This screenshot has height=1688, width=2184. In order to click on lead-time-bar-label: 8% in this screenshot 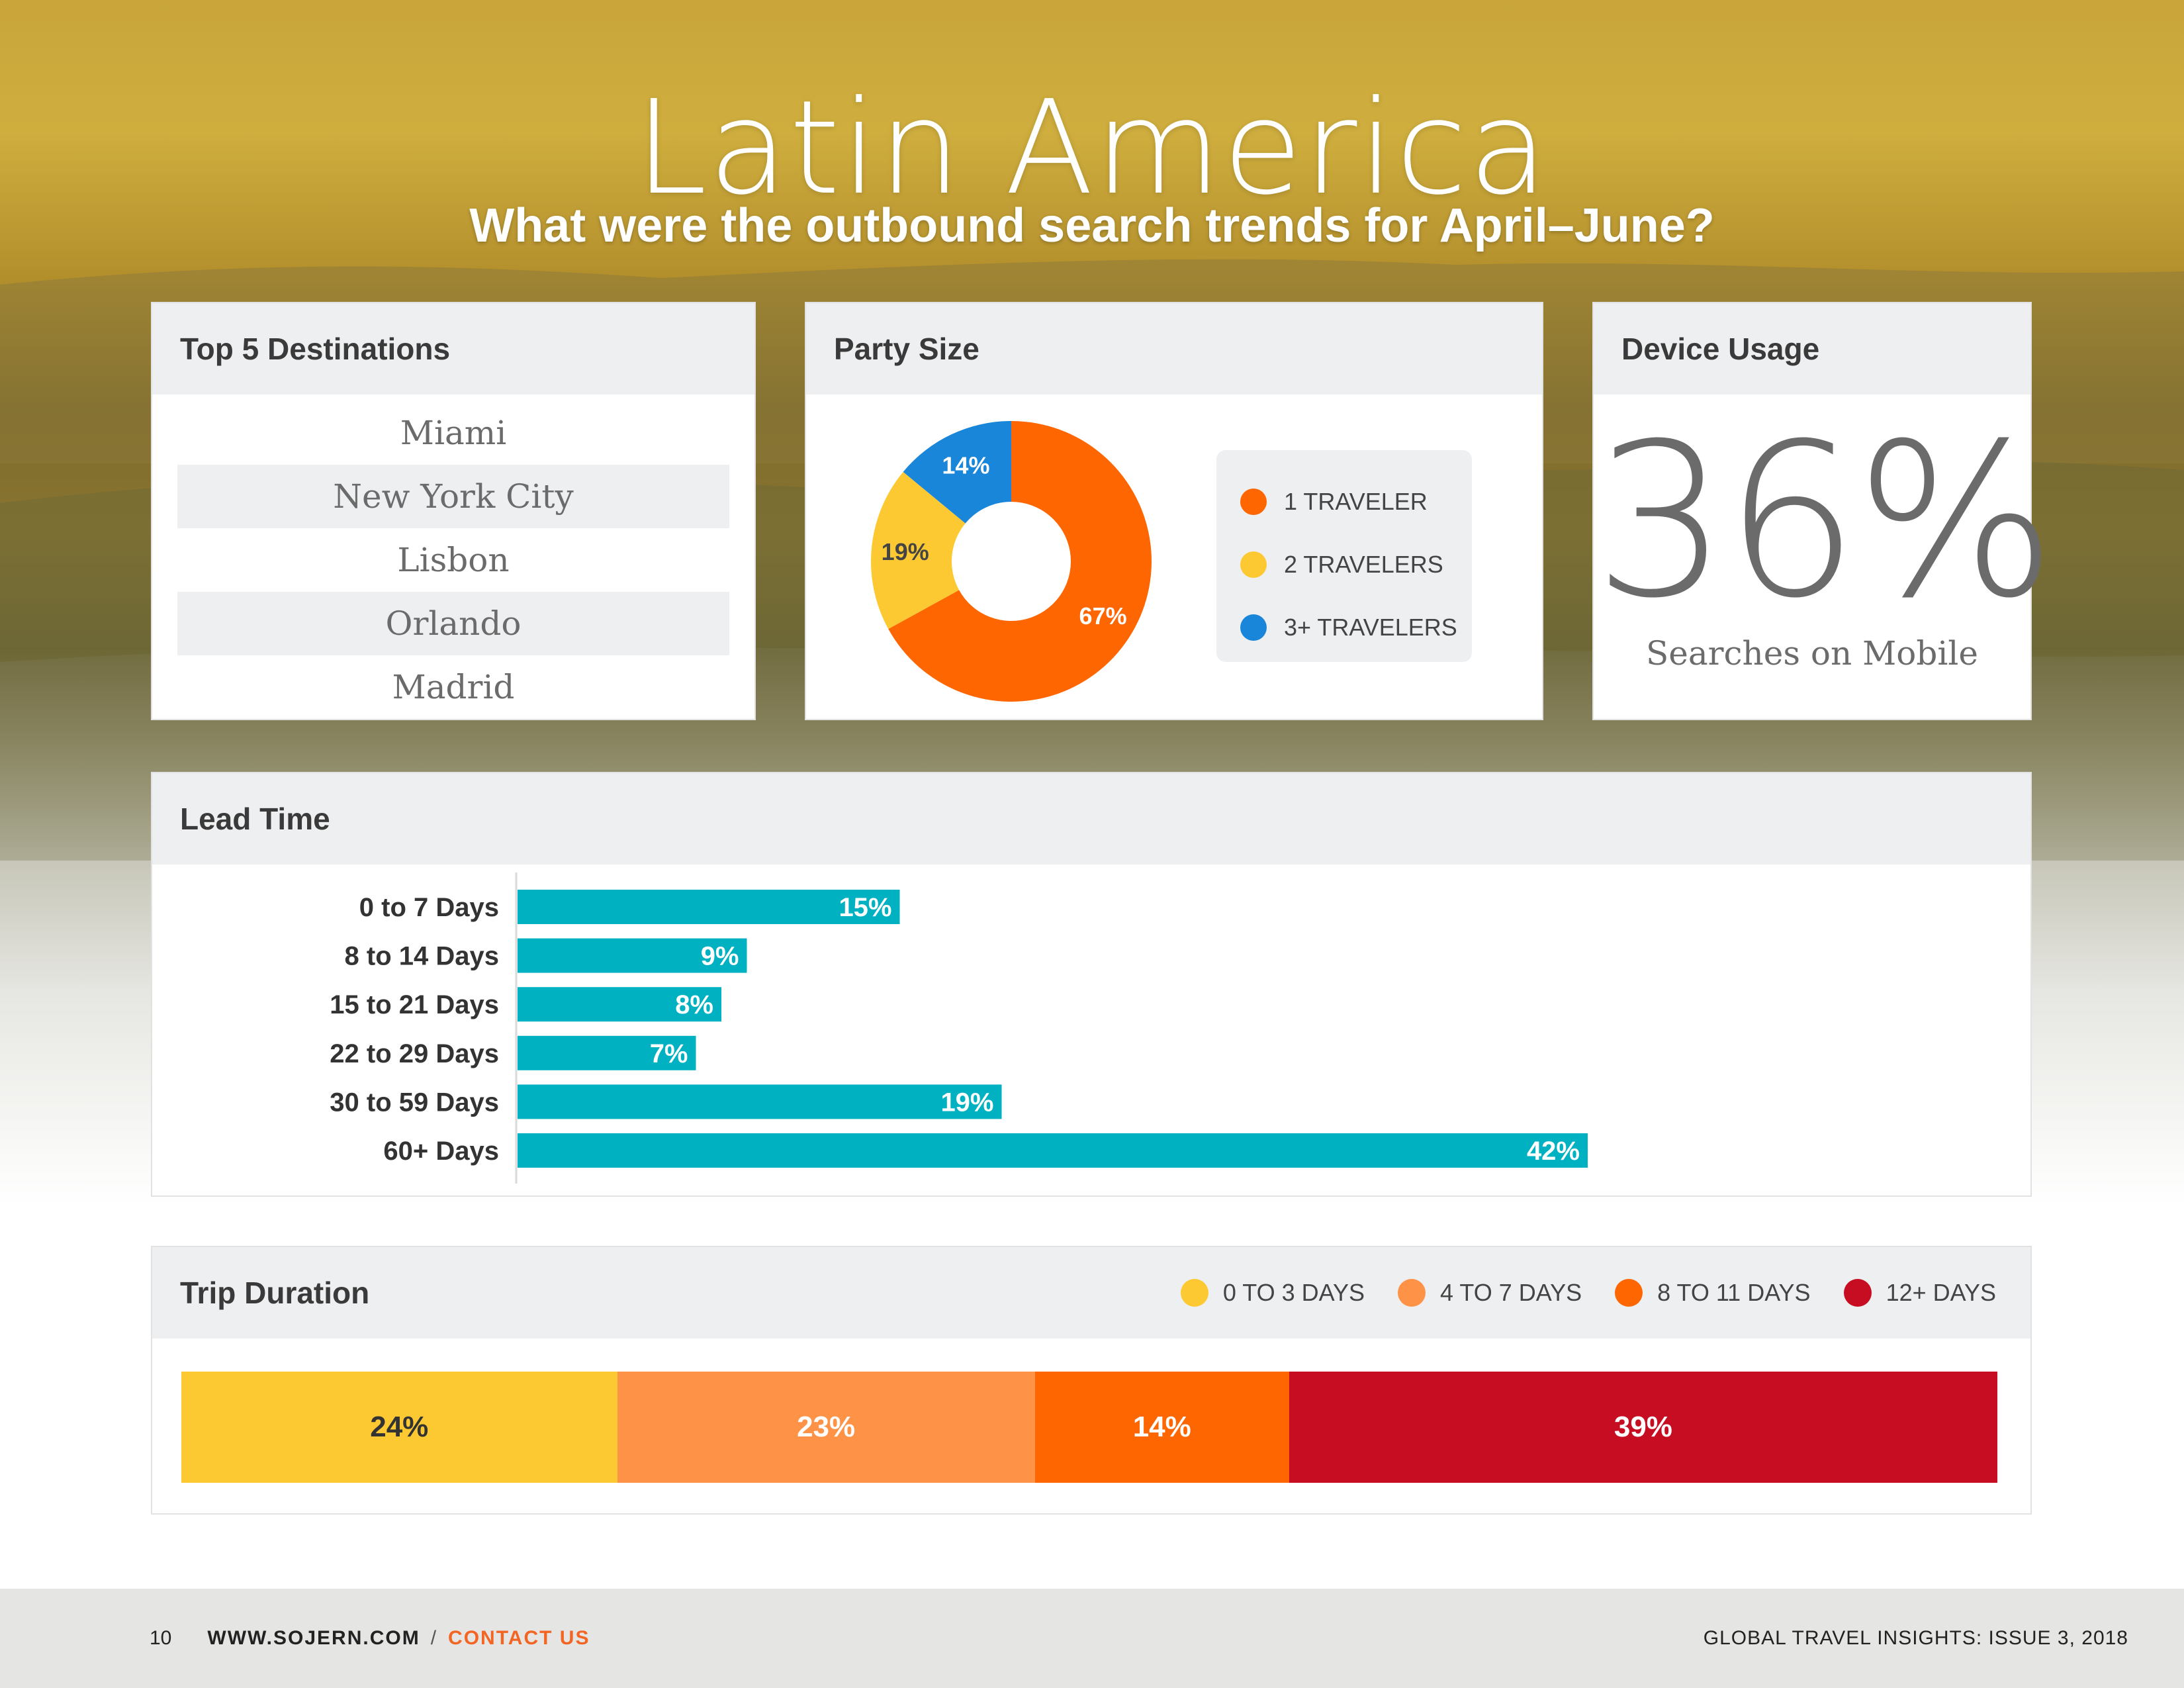, I will do `click(694, 1004)`.